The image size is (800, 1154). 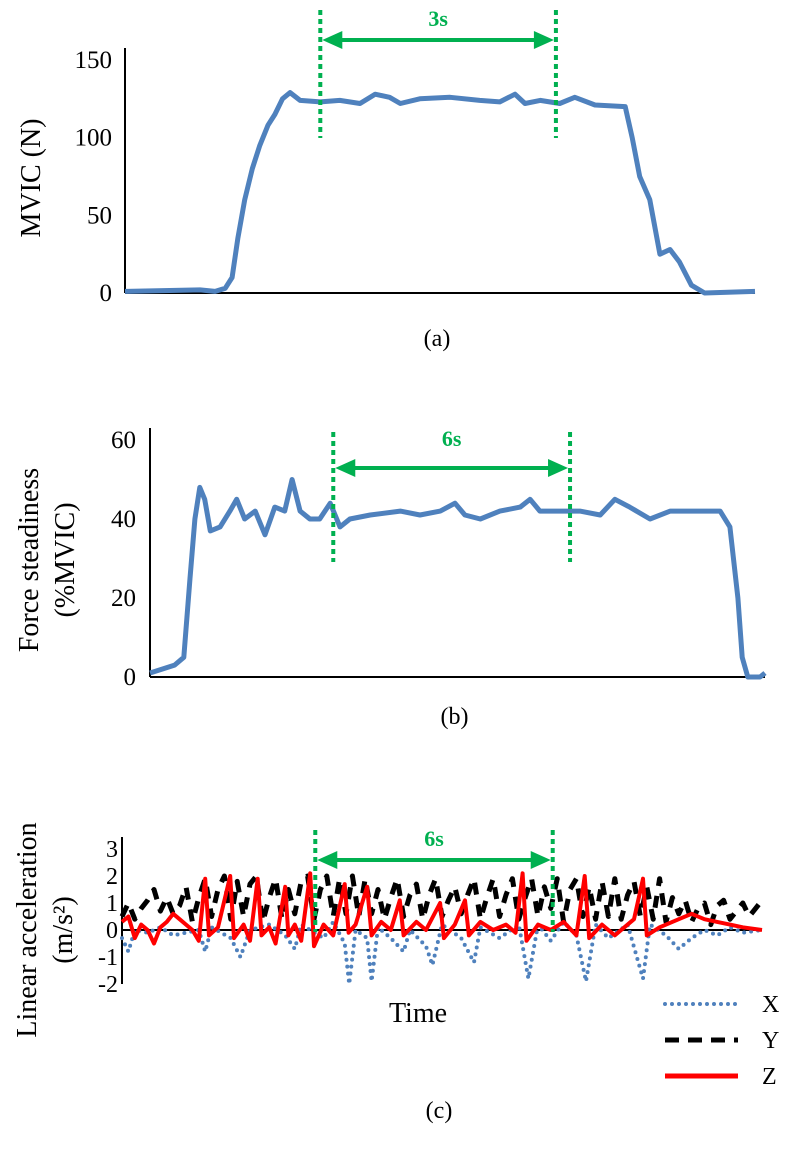 I want to click on series-line-x, so click(x=442, y=952).